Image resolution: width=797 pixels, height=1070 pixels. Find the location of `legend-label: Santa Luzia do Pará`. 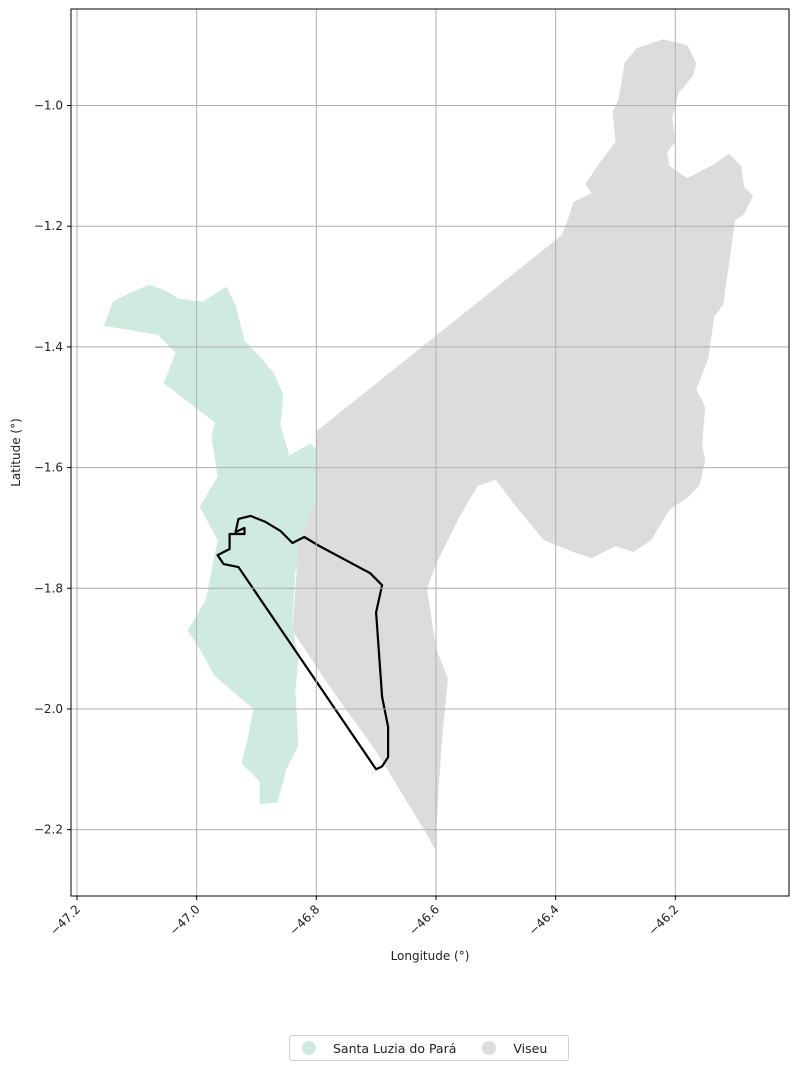

legend-label: Santa Luzia do Pará is located at coordinates (395, 1048).